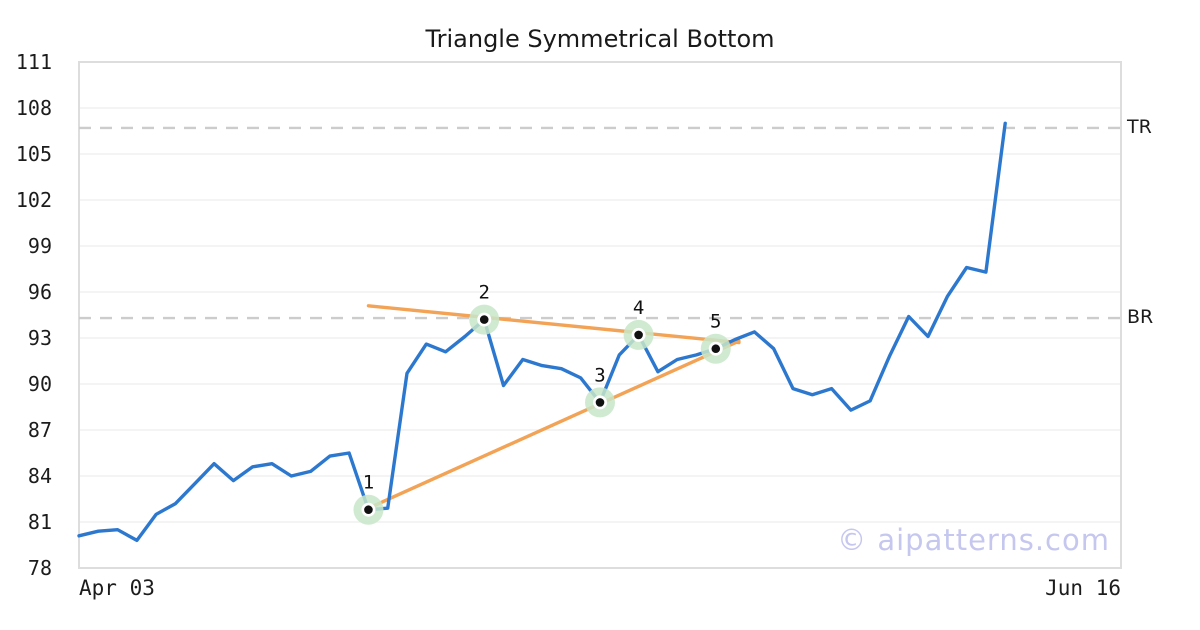 This screenshot has height=630, width=1200. What do you see at coordinates (600, 39) in the screenshot?
I see `chart-title: Triangle Symmetrical Bottom` at bounding box center [600, 39].